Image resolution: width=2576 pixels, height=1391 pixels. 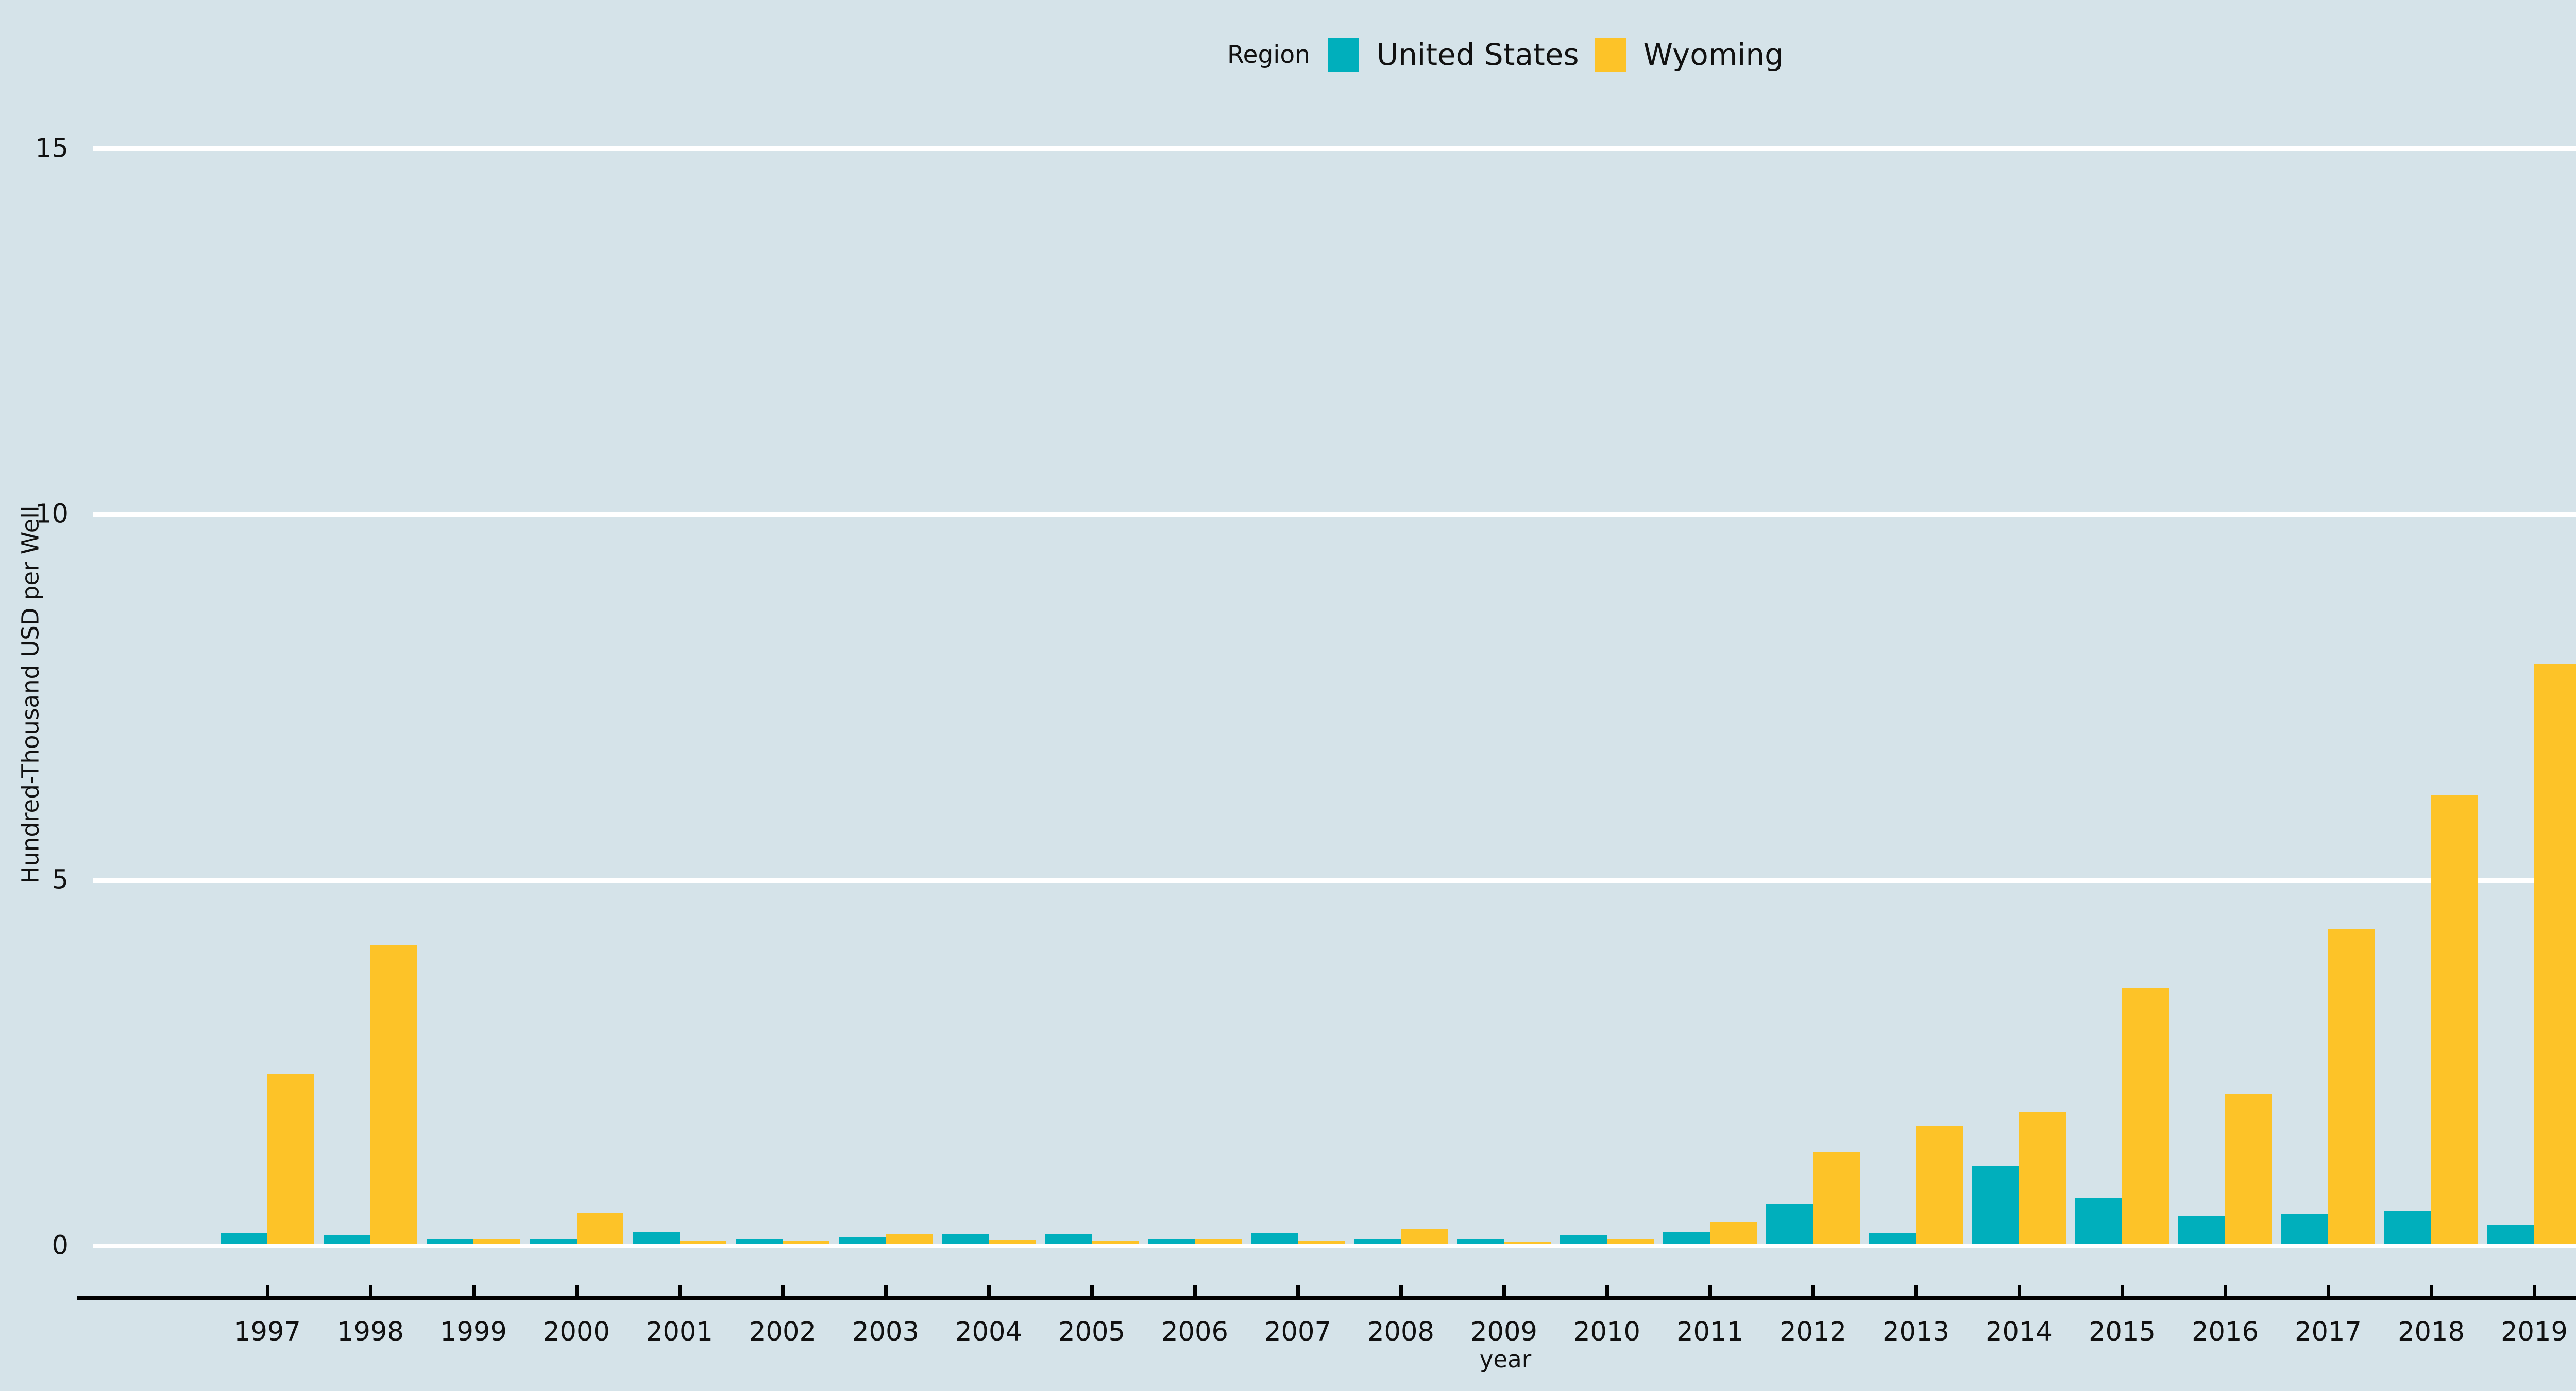 What do you see at coordinates (1171, 1241) in the screenshot?
I see `bar-us-2006` at bounding box center [1171, 1241].